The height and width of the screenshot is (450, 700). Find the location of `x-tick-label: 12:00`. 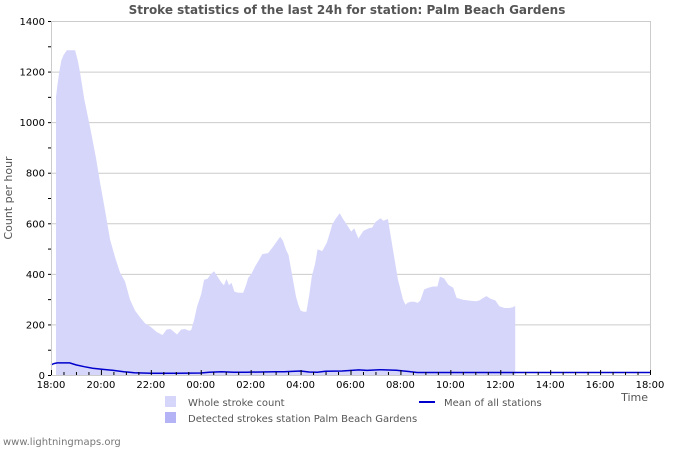

x-tick-label: 12:00 is located at coordinates (500, 385).